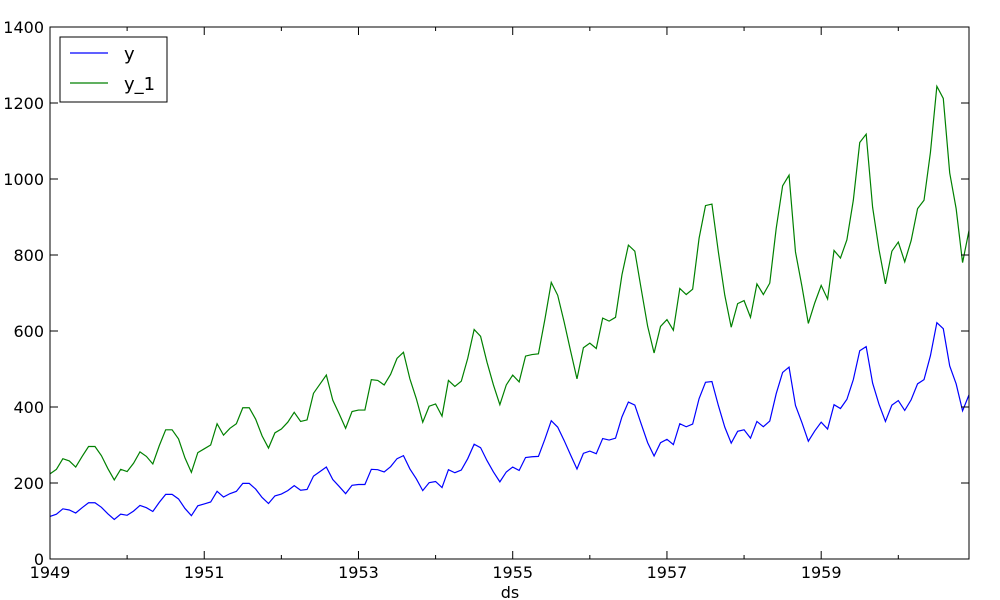 This screenshot has height=600, width=1000. Describe the element at coordinates (28, 483) in the screenshot. I see `y-tick-label: 200` at that location.